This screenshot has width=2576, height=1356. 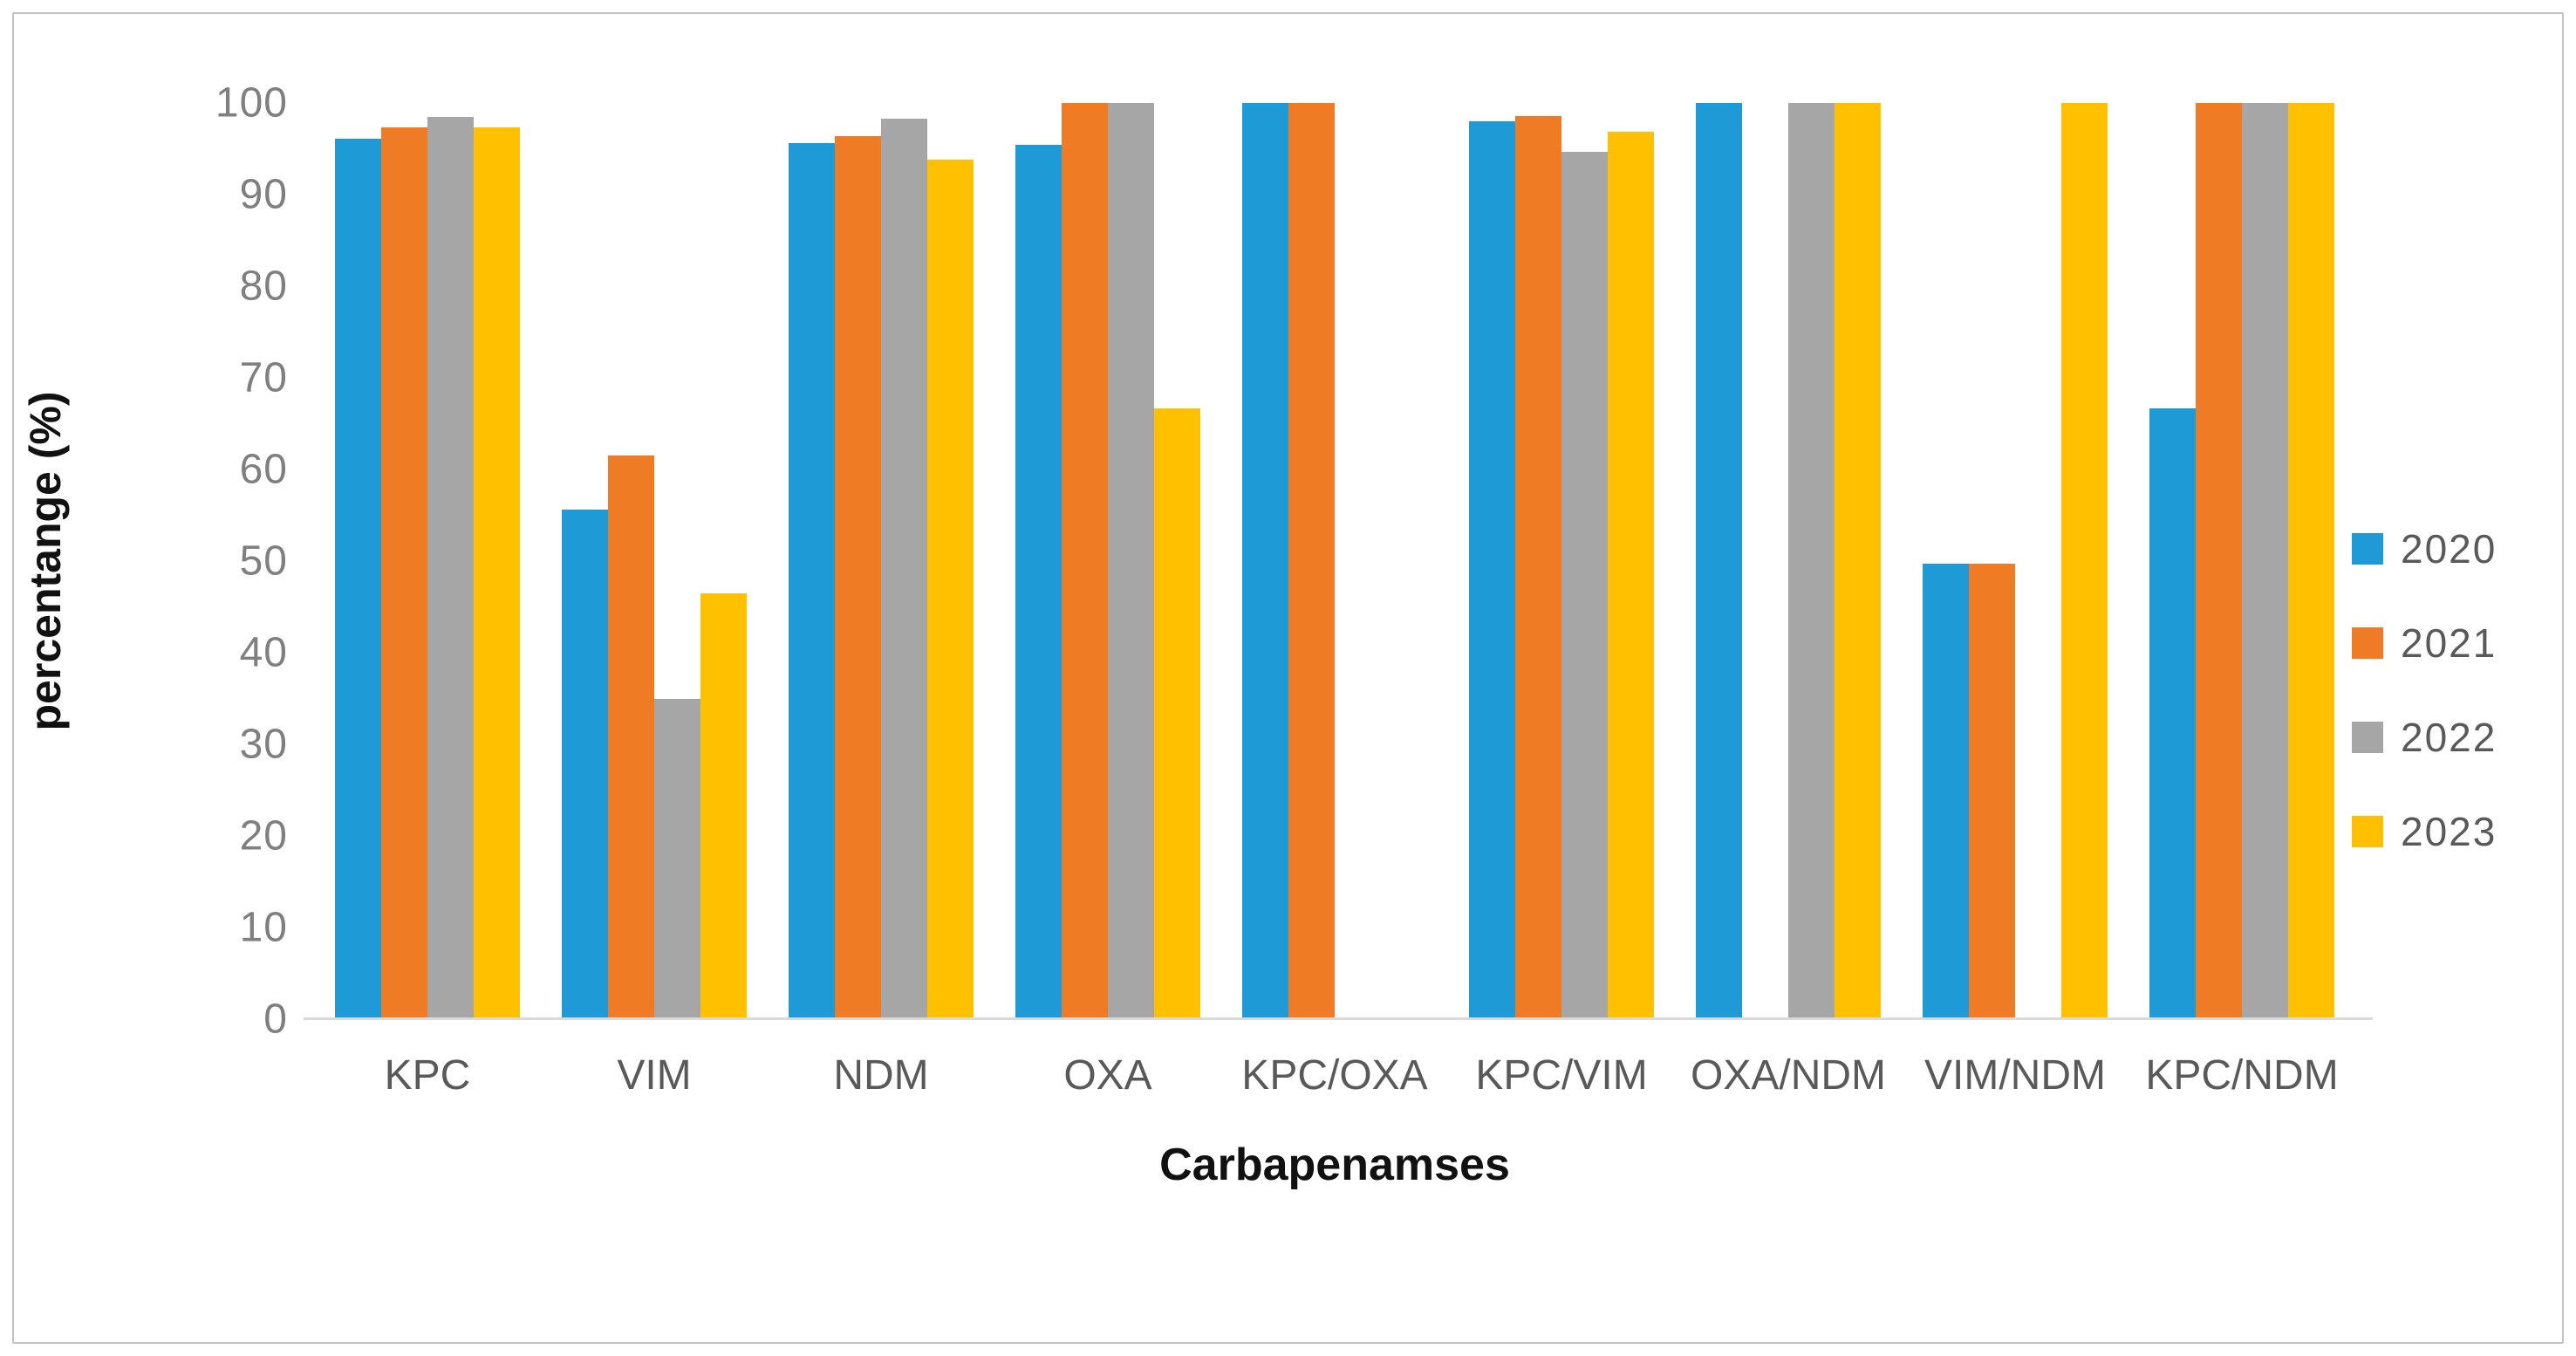 I want to click on y-tick-label: 10, so click(x=263, y=927).